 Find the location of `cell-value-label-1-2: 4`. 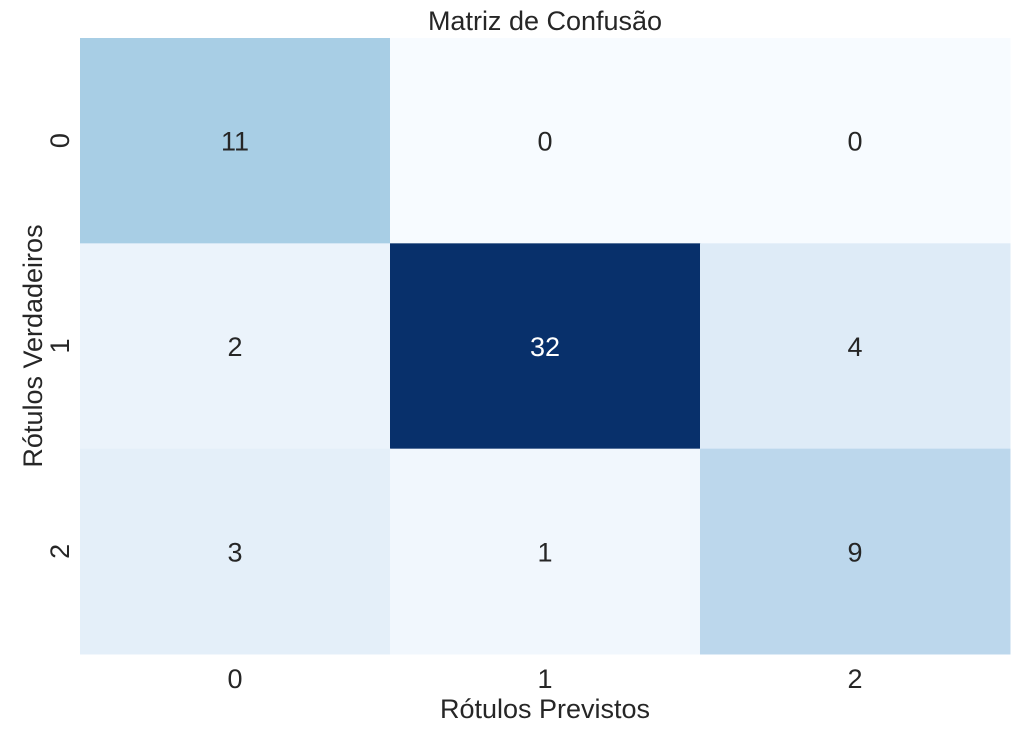

cell-value-label-1-2: 4 is located at coordinates (854, 347).